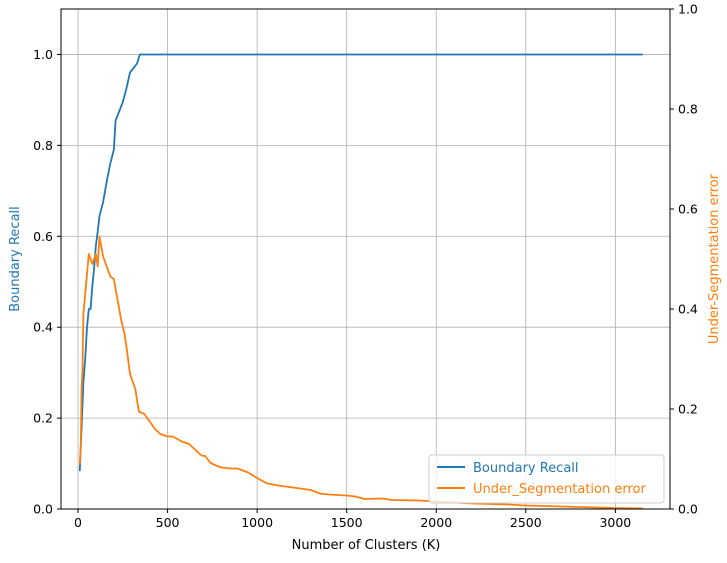  I want to click on x-tick-label: 3000, so click(615, 522).